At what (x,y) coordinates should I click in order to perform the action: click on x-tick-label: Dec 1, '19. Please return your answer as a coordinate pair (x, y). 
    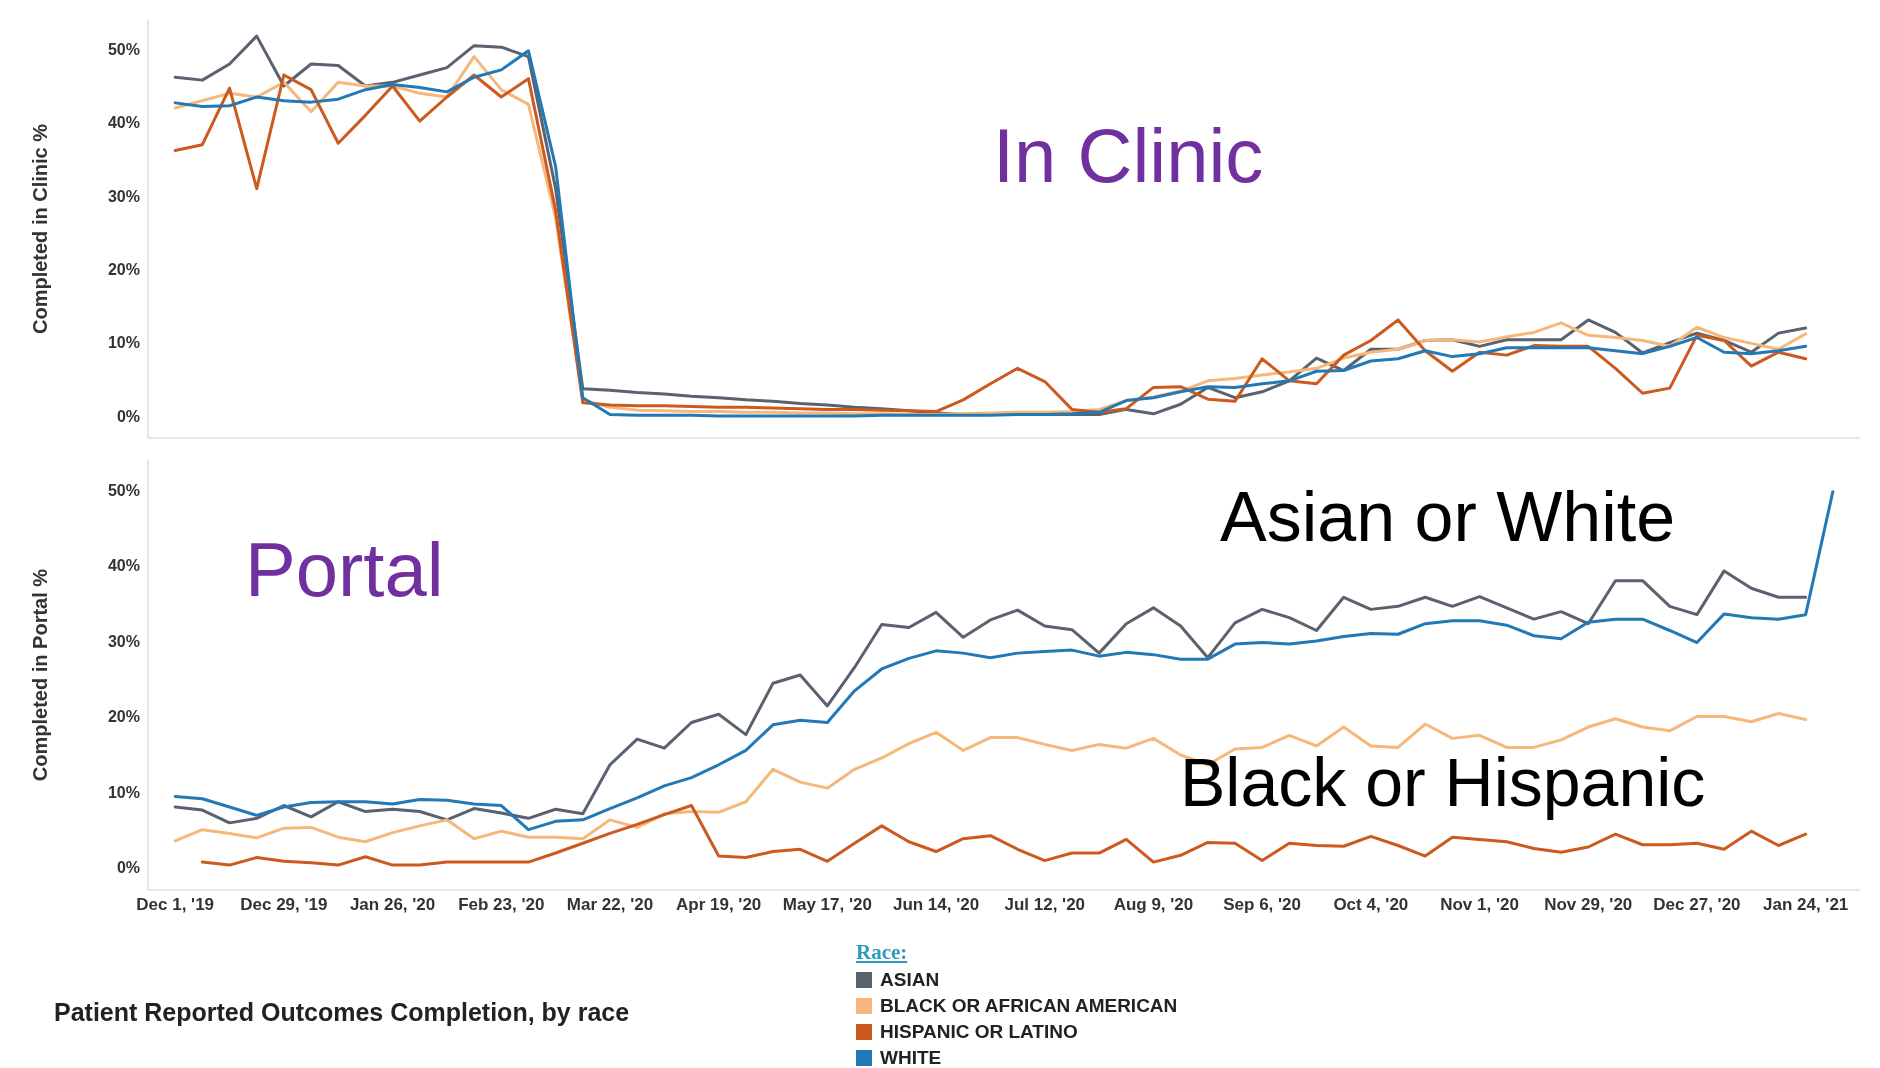
    Looking at the image, I should click on (175, 905).